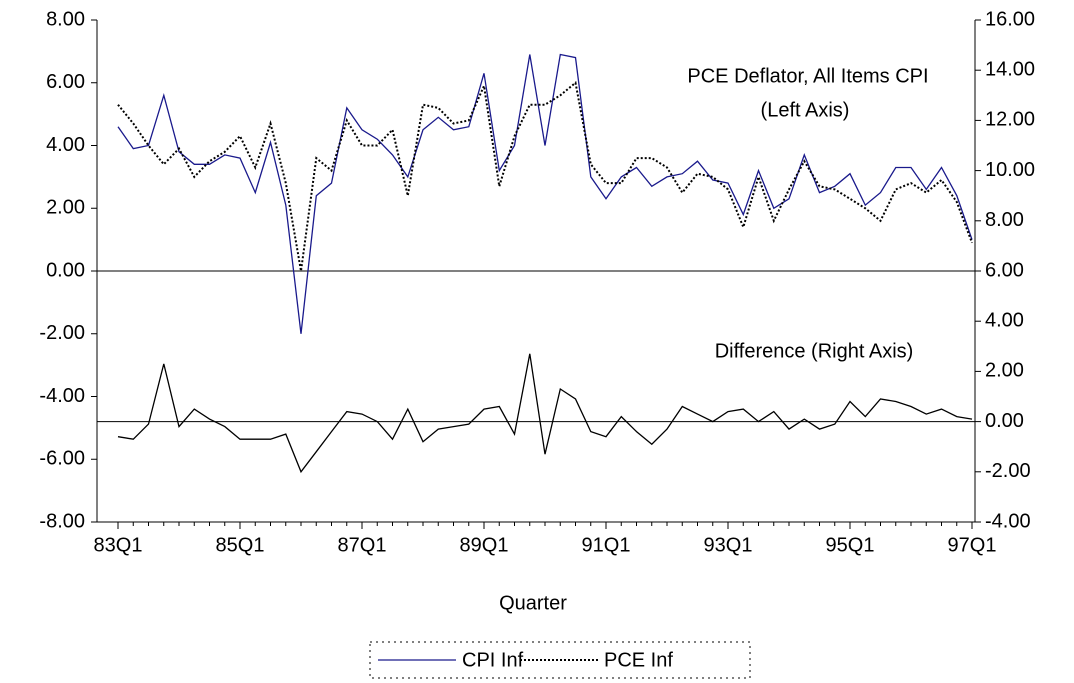 Image resolution: width=1074 pixels, height=683 pixels. What do you see at coordinates (62, 459) in the screenshot?
I see `y-tick-label: -6.00` at bounding box center [62, 459].